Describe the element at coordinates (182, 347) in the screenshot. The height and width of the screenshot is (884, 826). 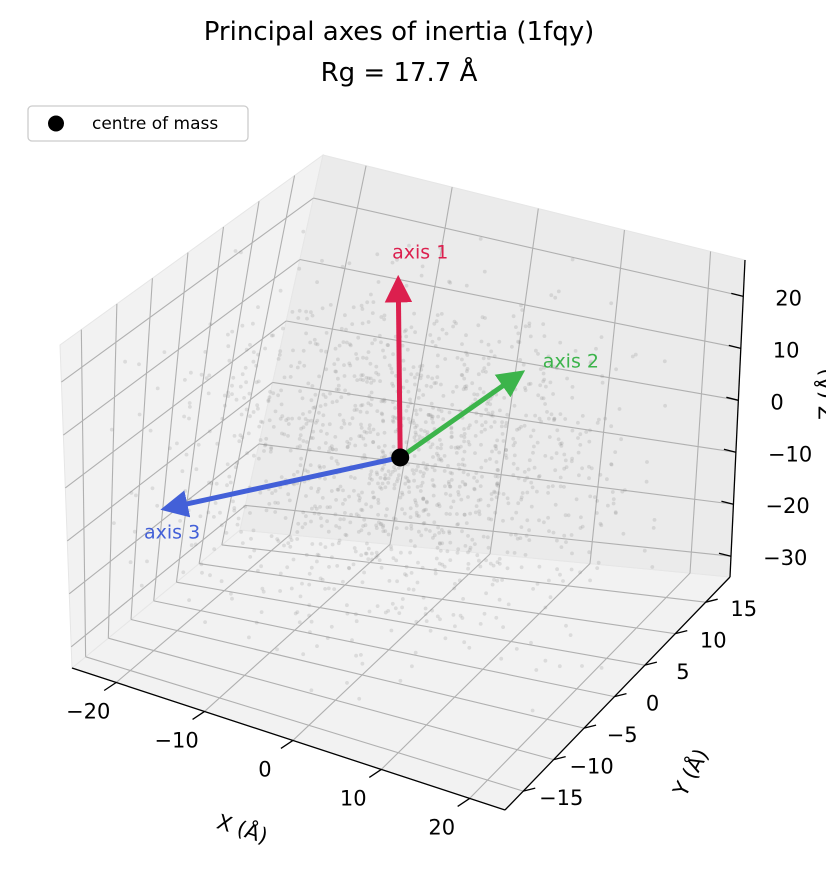
I see `gridline-z-left` at that location.